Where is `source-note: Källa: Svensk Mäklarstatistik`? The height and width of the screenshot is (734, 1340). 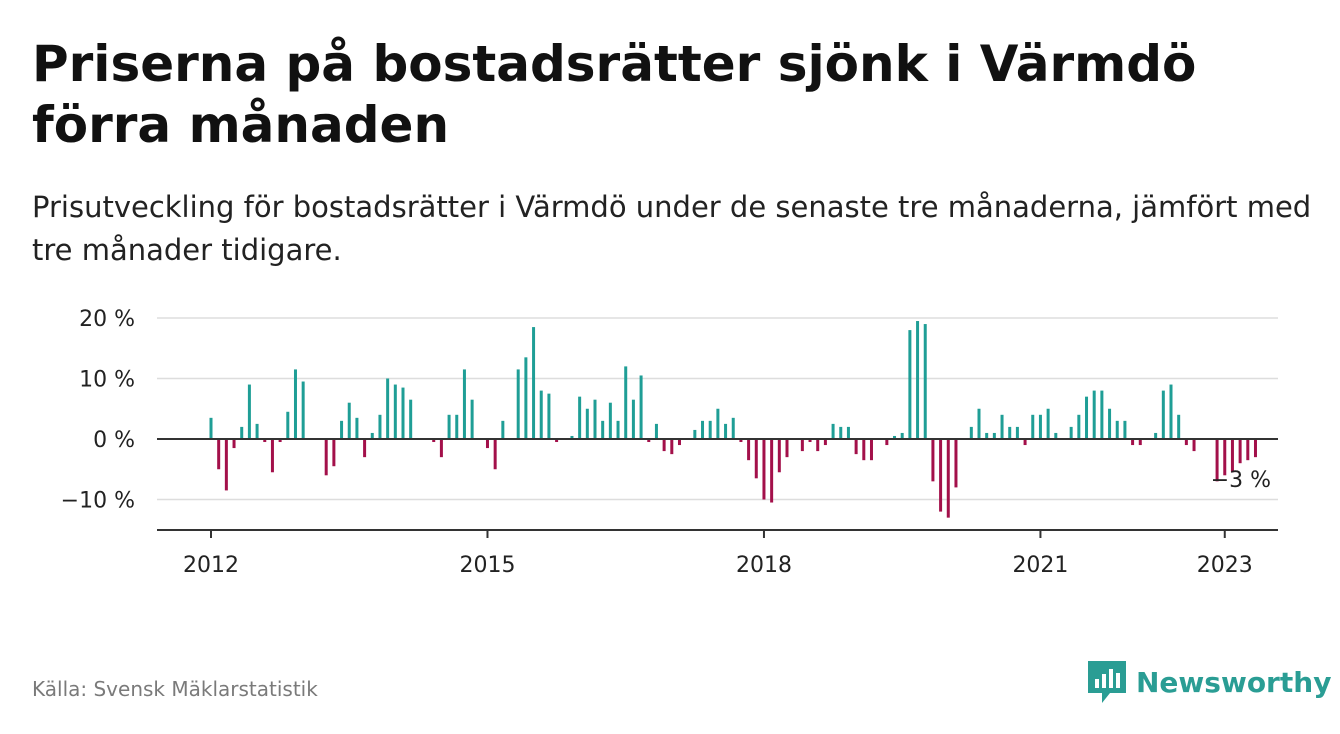
source-note: Källa: Svensk Mäklarstatistik is located at coordinates (175, 689).